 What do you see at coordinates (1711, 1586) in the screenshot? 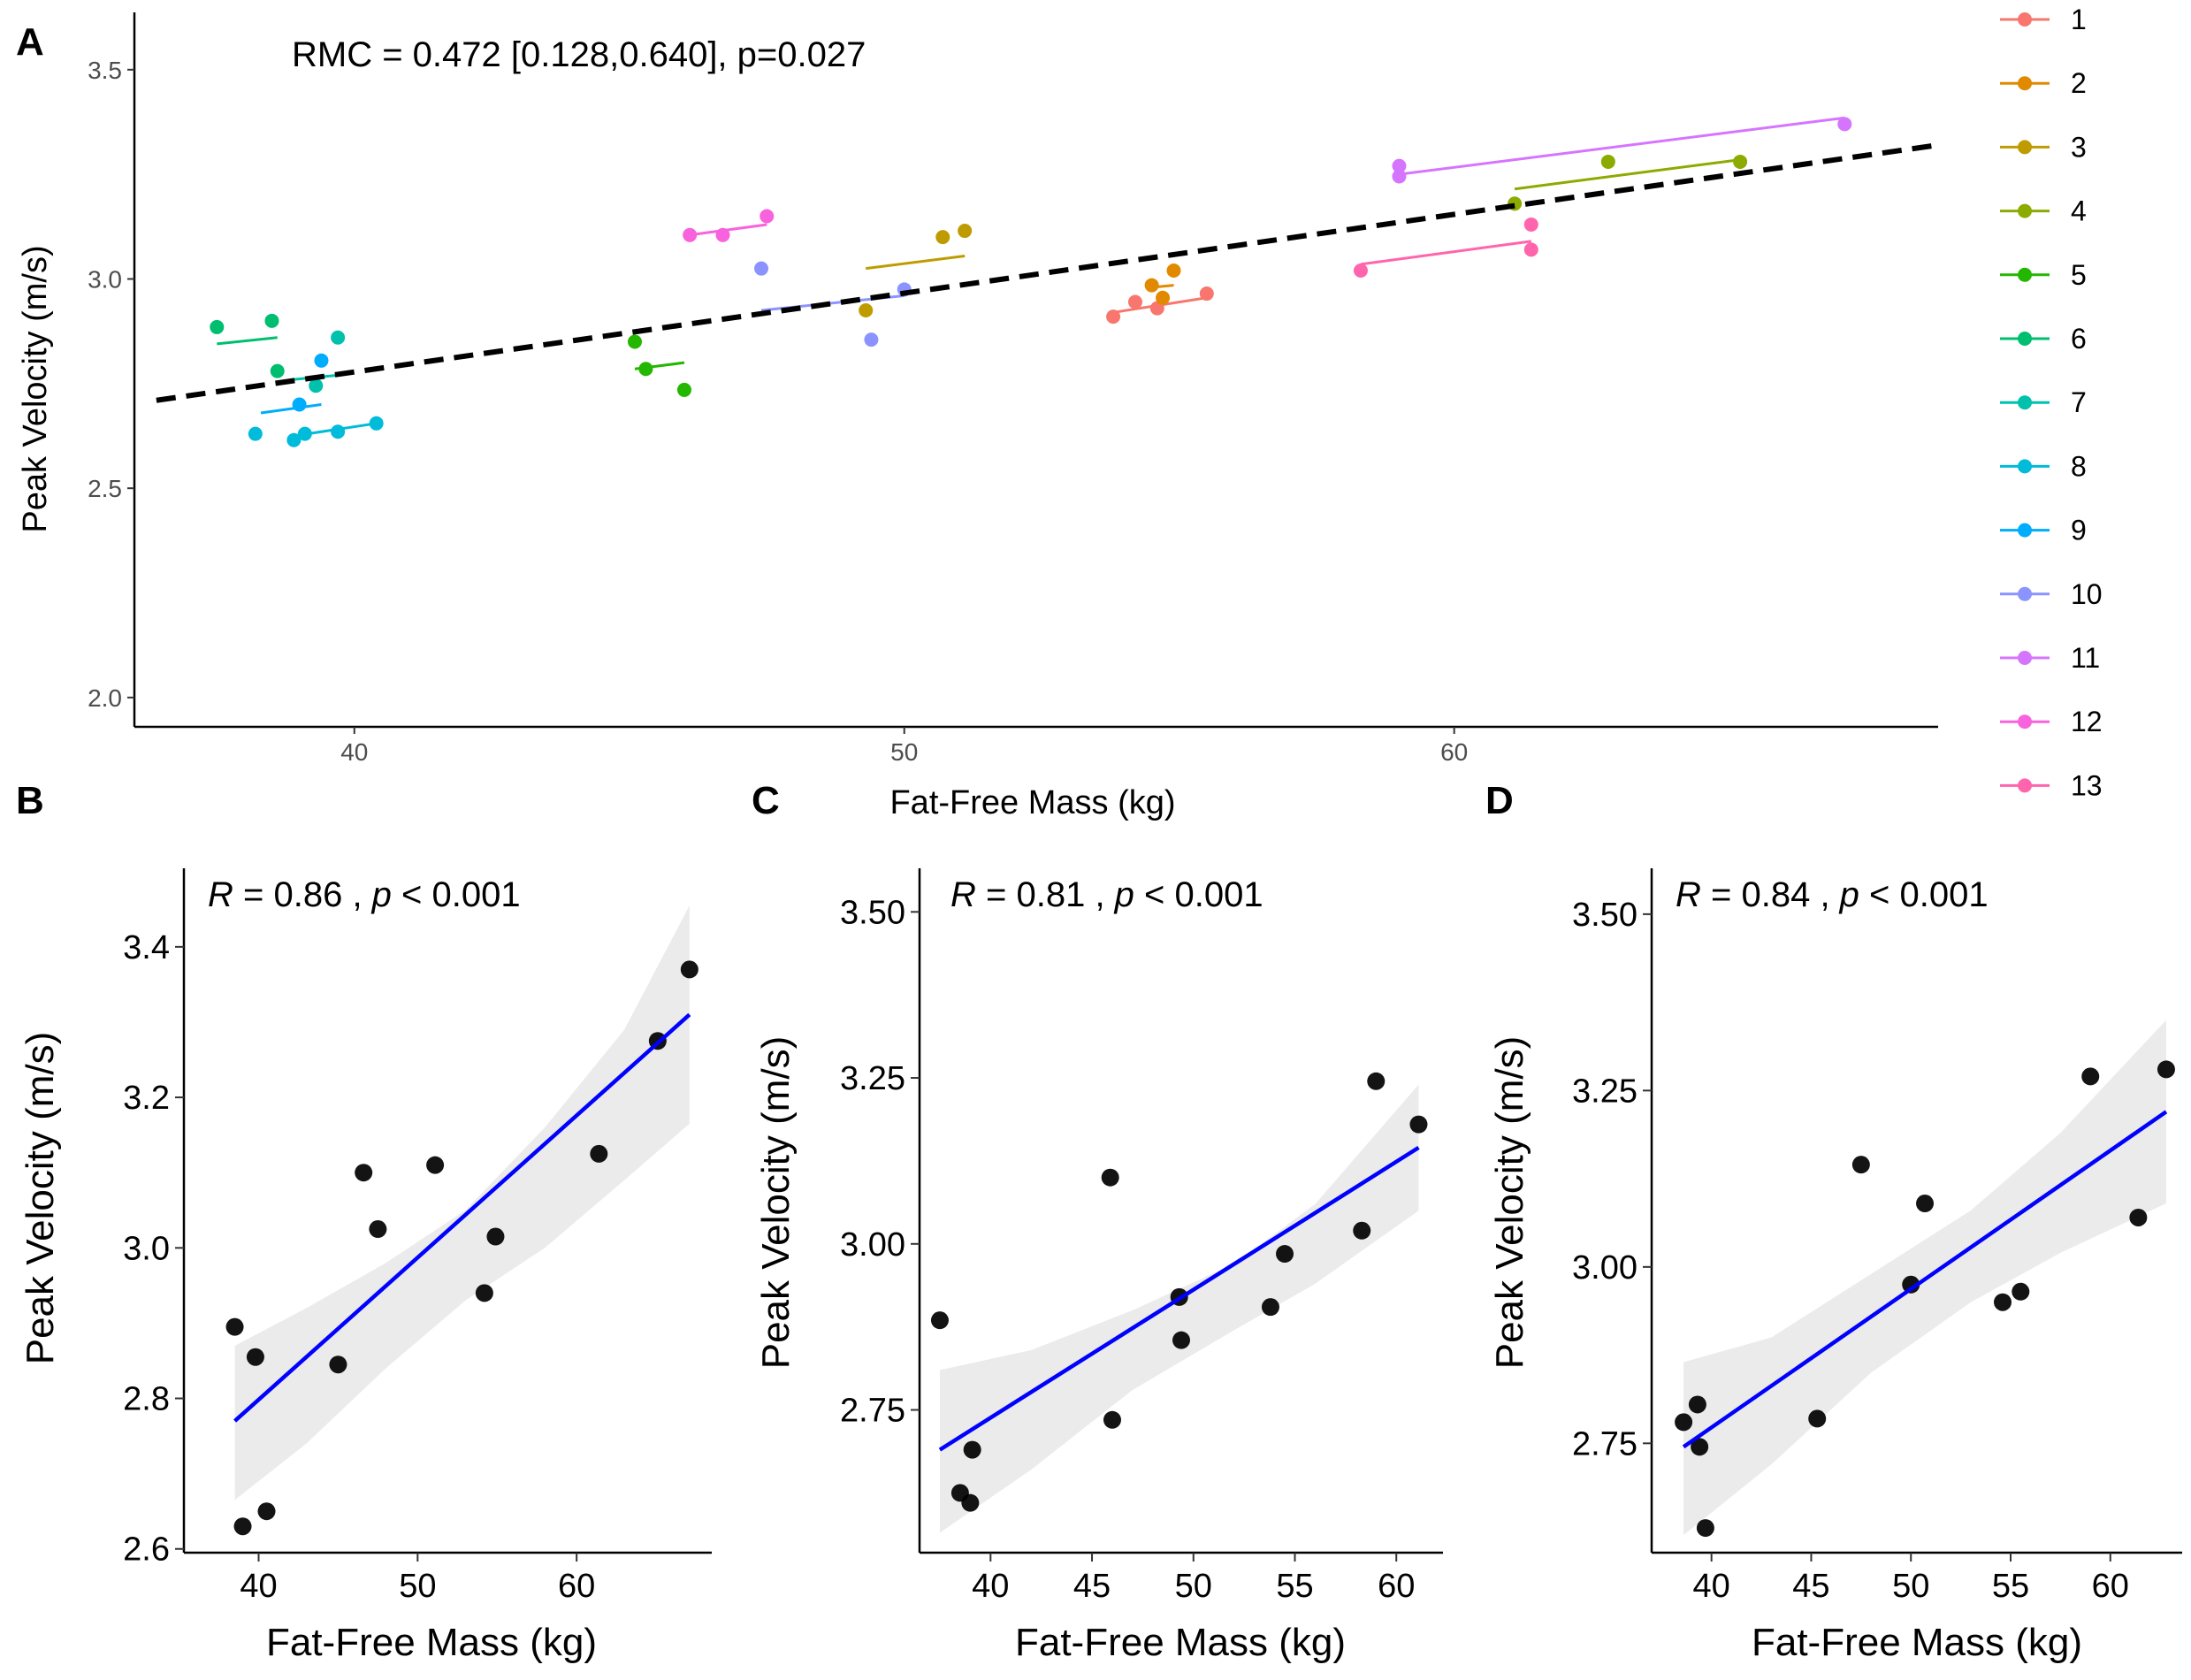
I see `x-tick-label-d: 40` at bounding box center [1711, 1586].